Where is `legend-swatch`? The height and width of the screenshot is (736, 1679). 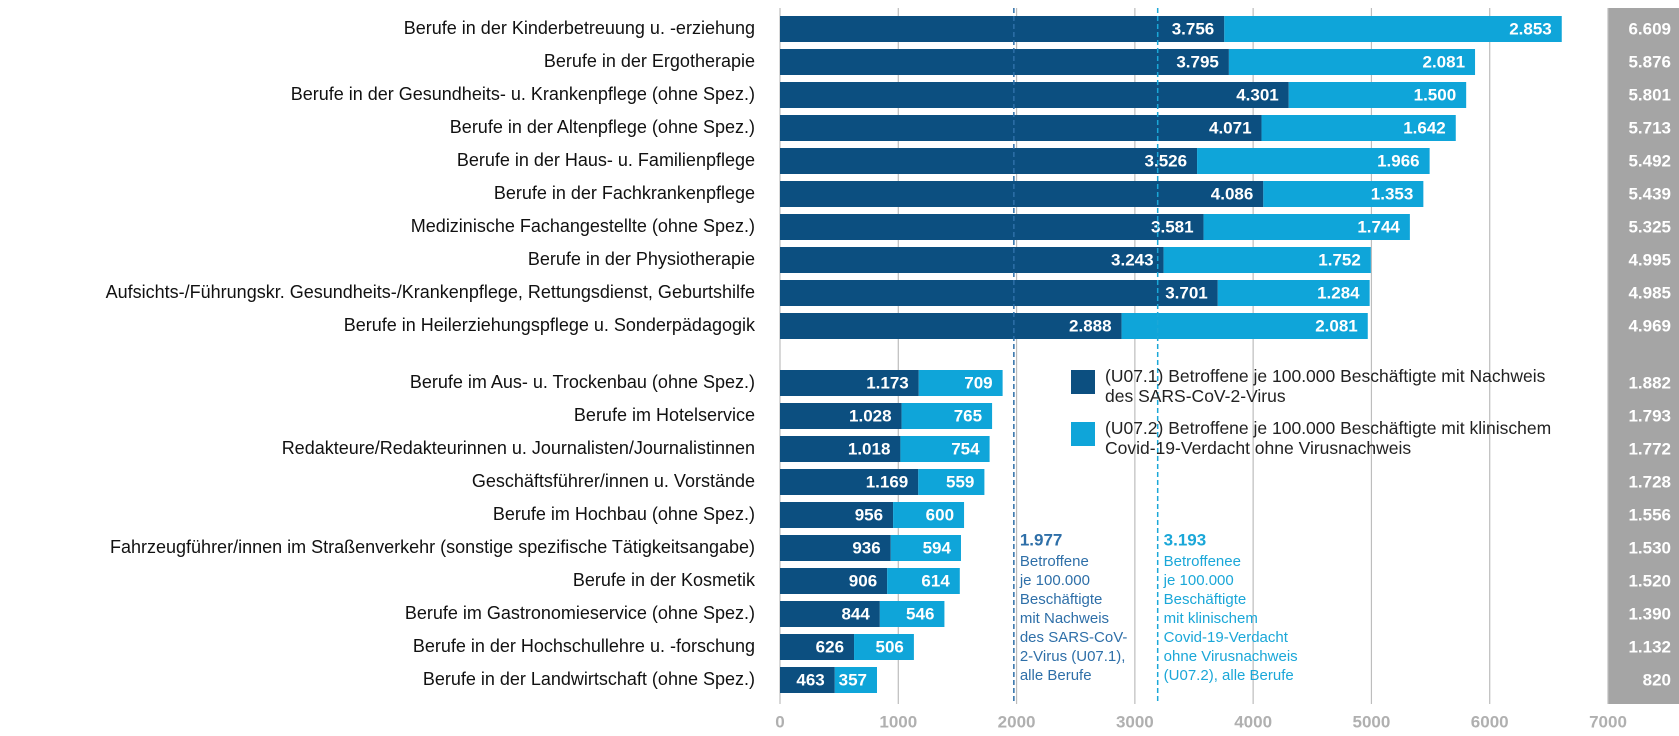 legend-swatch is located at coordinates (1083, 382).